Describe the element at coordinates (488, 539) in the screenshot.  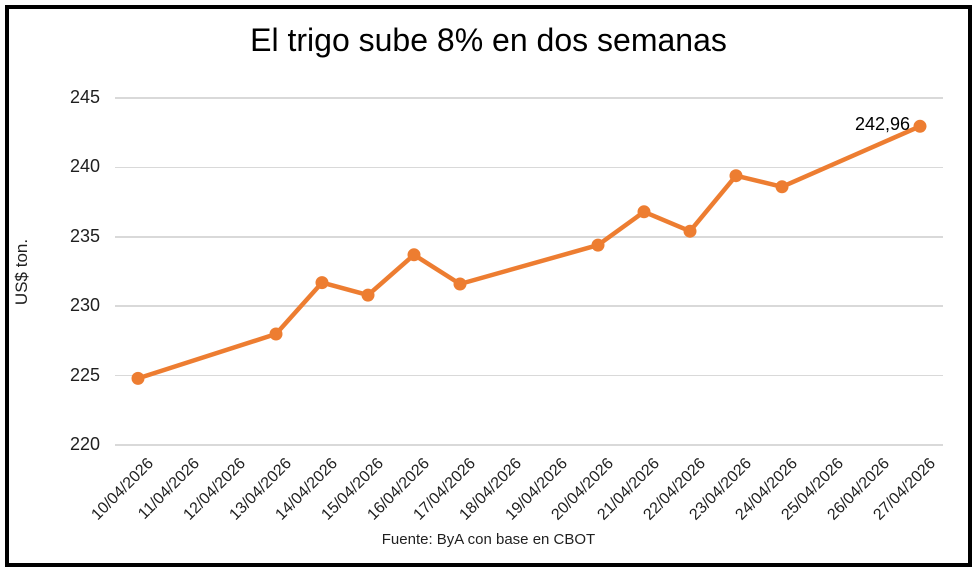
I see `source-note: Fuente: ByA con base en CBOT` at that location.